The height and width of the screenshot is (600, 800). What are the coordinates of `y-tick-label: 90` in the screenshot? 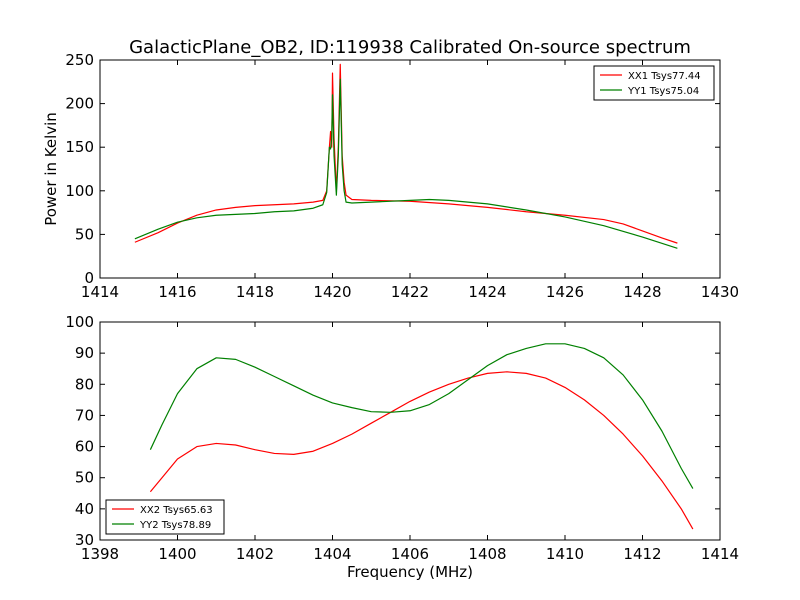 It's located at (84, 353).